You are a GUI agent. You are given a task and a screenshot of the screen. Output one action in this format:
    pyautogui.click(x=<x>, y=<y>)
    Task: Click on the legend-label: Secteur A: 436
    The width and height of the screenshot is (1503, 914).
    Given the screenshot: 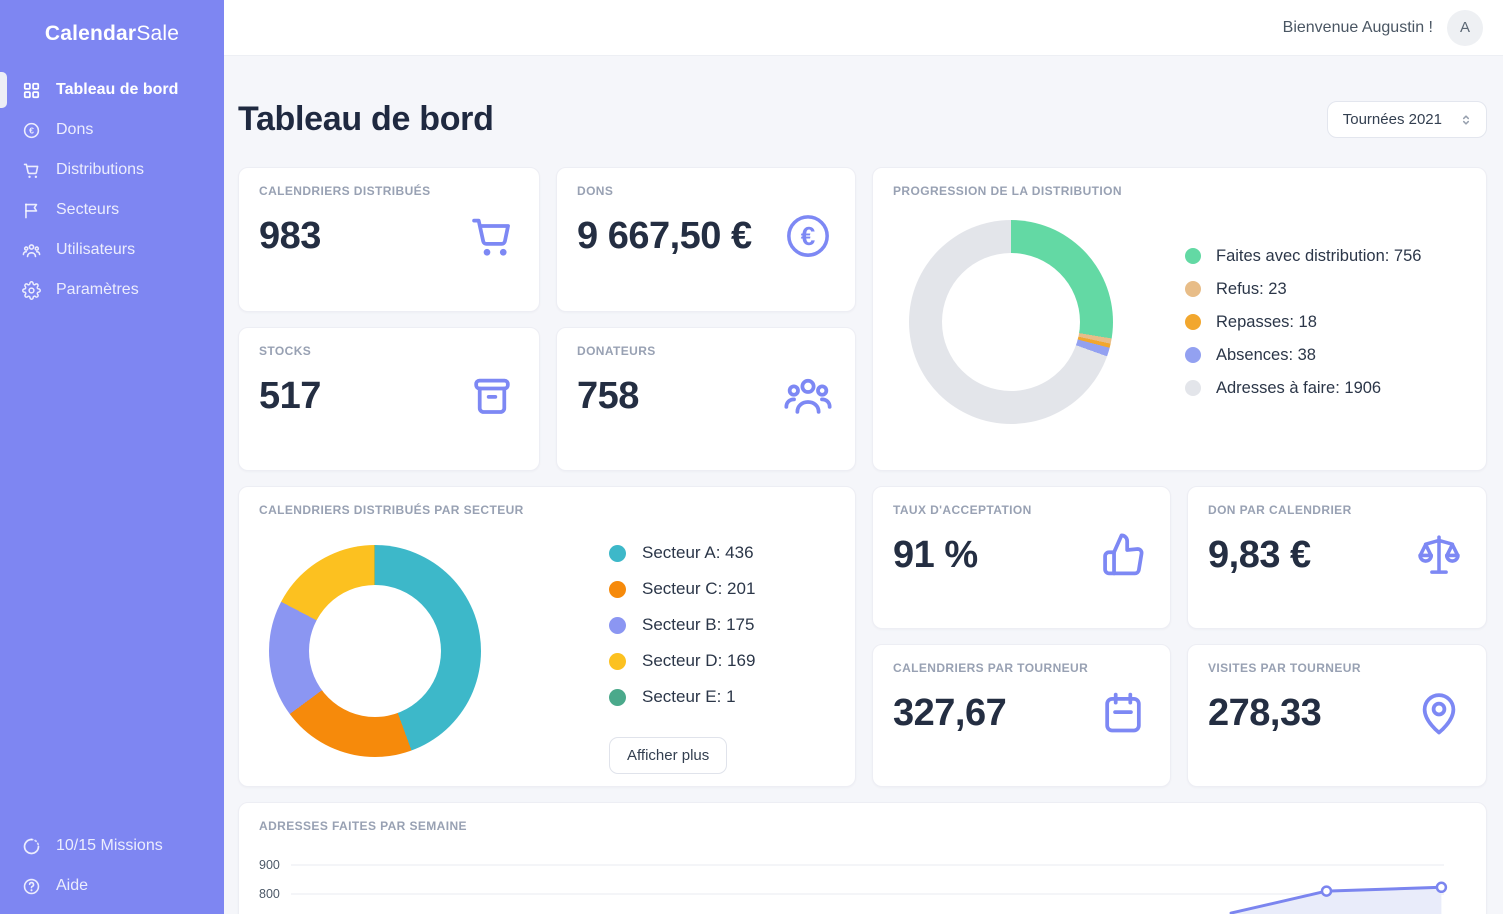 What is the action you would take?
    pyautogui.click(x=698, y=552)
    